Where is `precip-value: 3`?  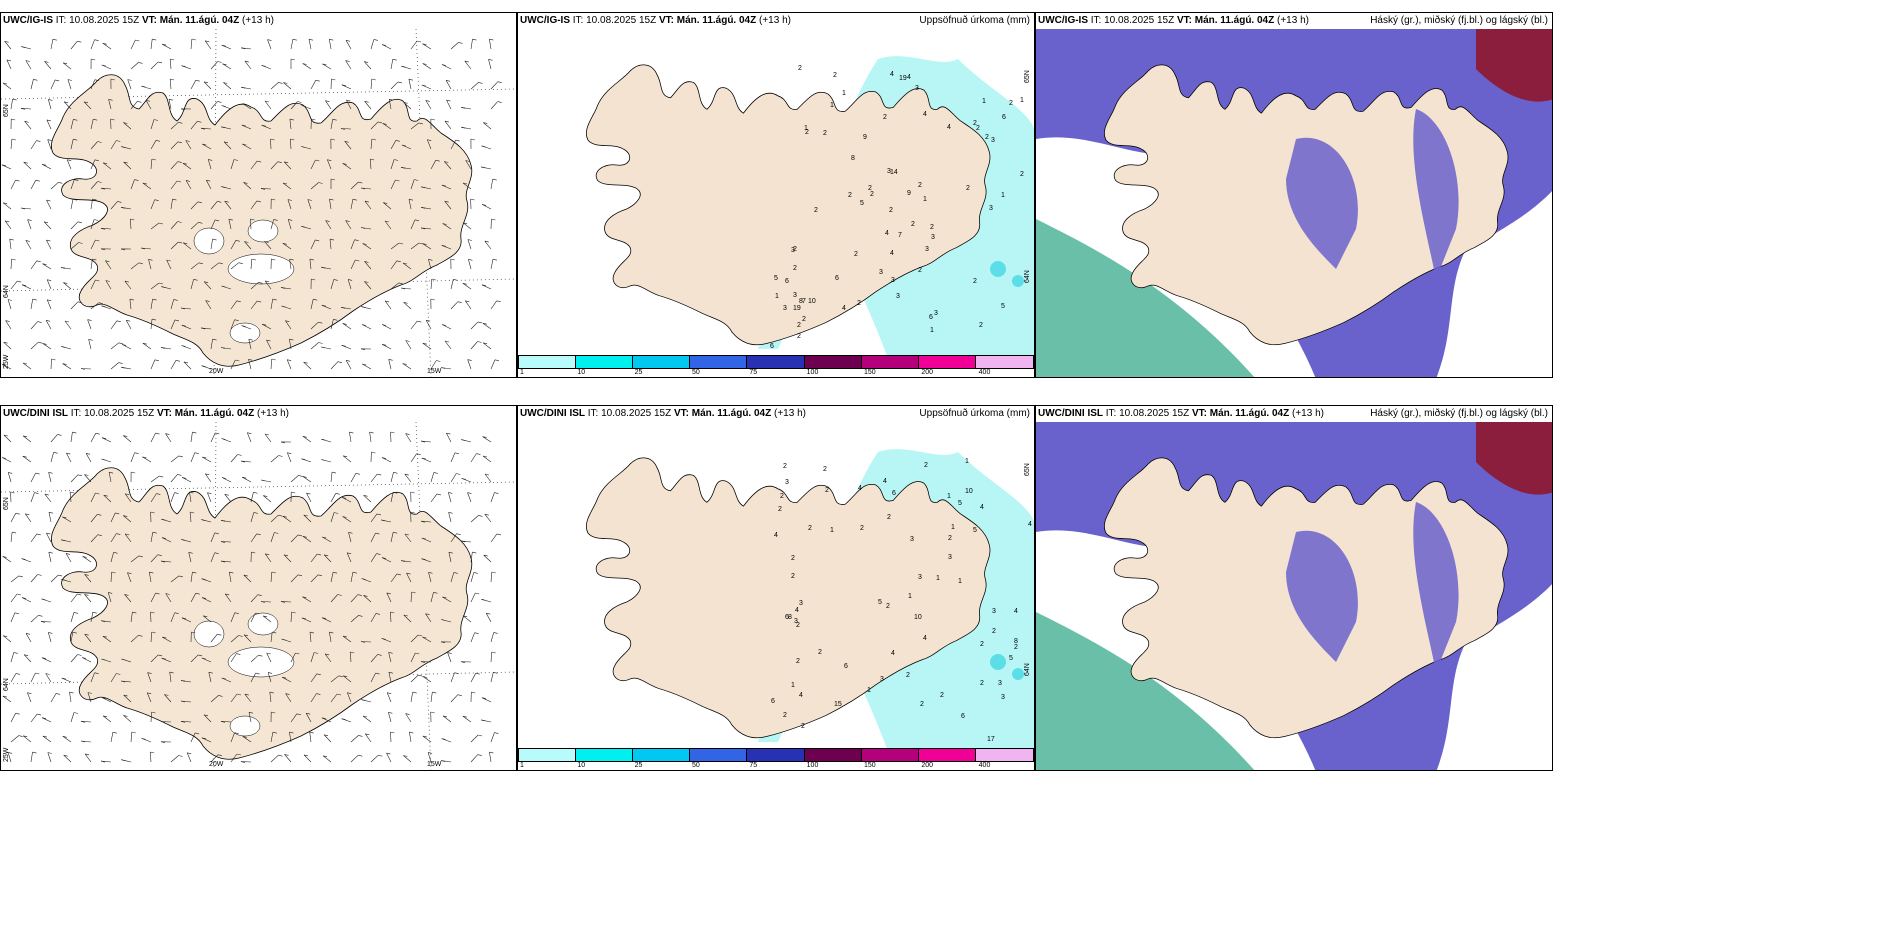
precip-value: 3 is located at coordinates (787, 482).